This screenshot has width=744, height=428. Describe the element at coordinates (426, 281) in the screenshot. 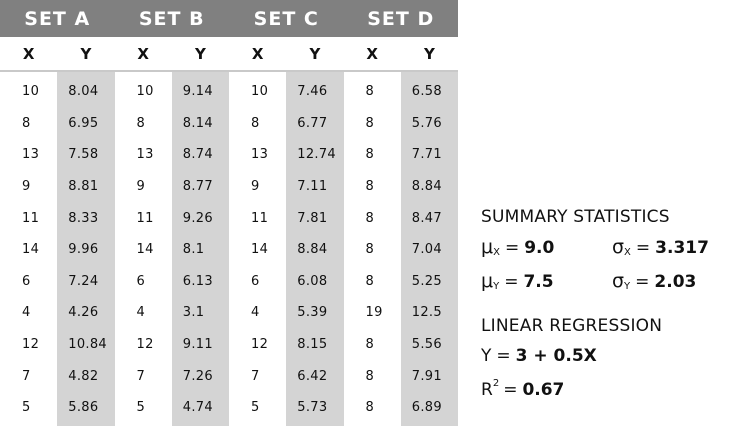

I see `table-cell: 5.25` at that location.